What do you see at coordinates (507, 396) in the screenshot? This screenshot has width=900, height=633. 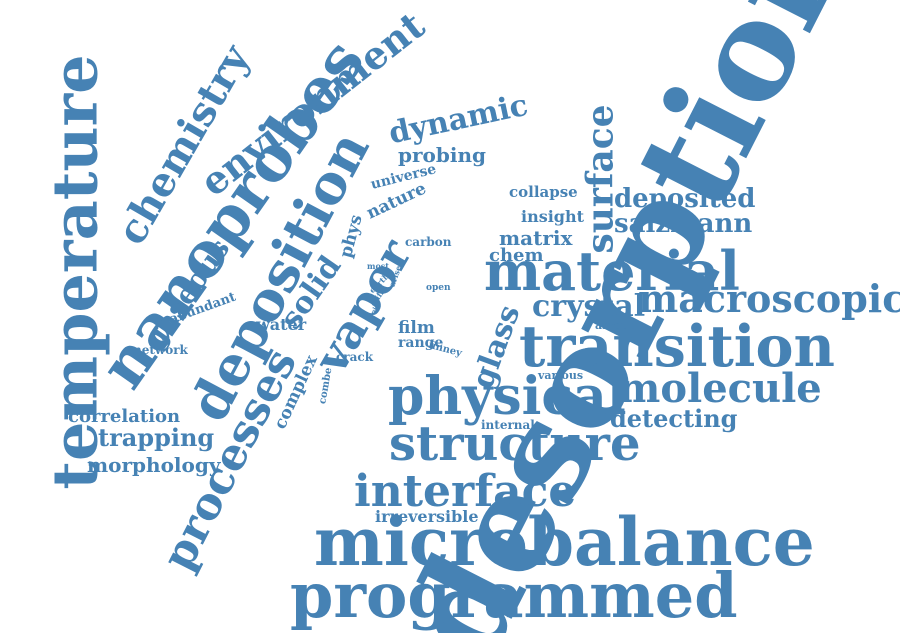 I see `word-physical: physical` at bounding box center [507, 396].